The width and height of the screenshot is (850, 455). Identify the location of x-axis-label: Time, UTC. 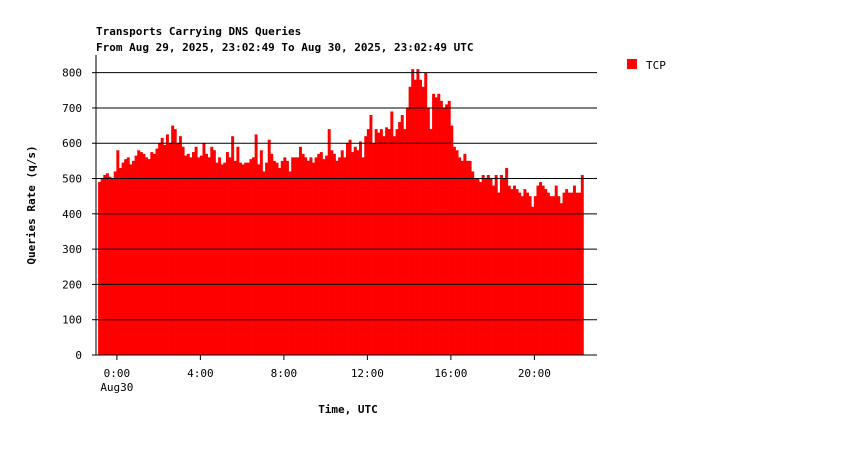
(348, 409).